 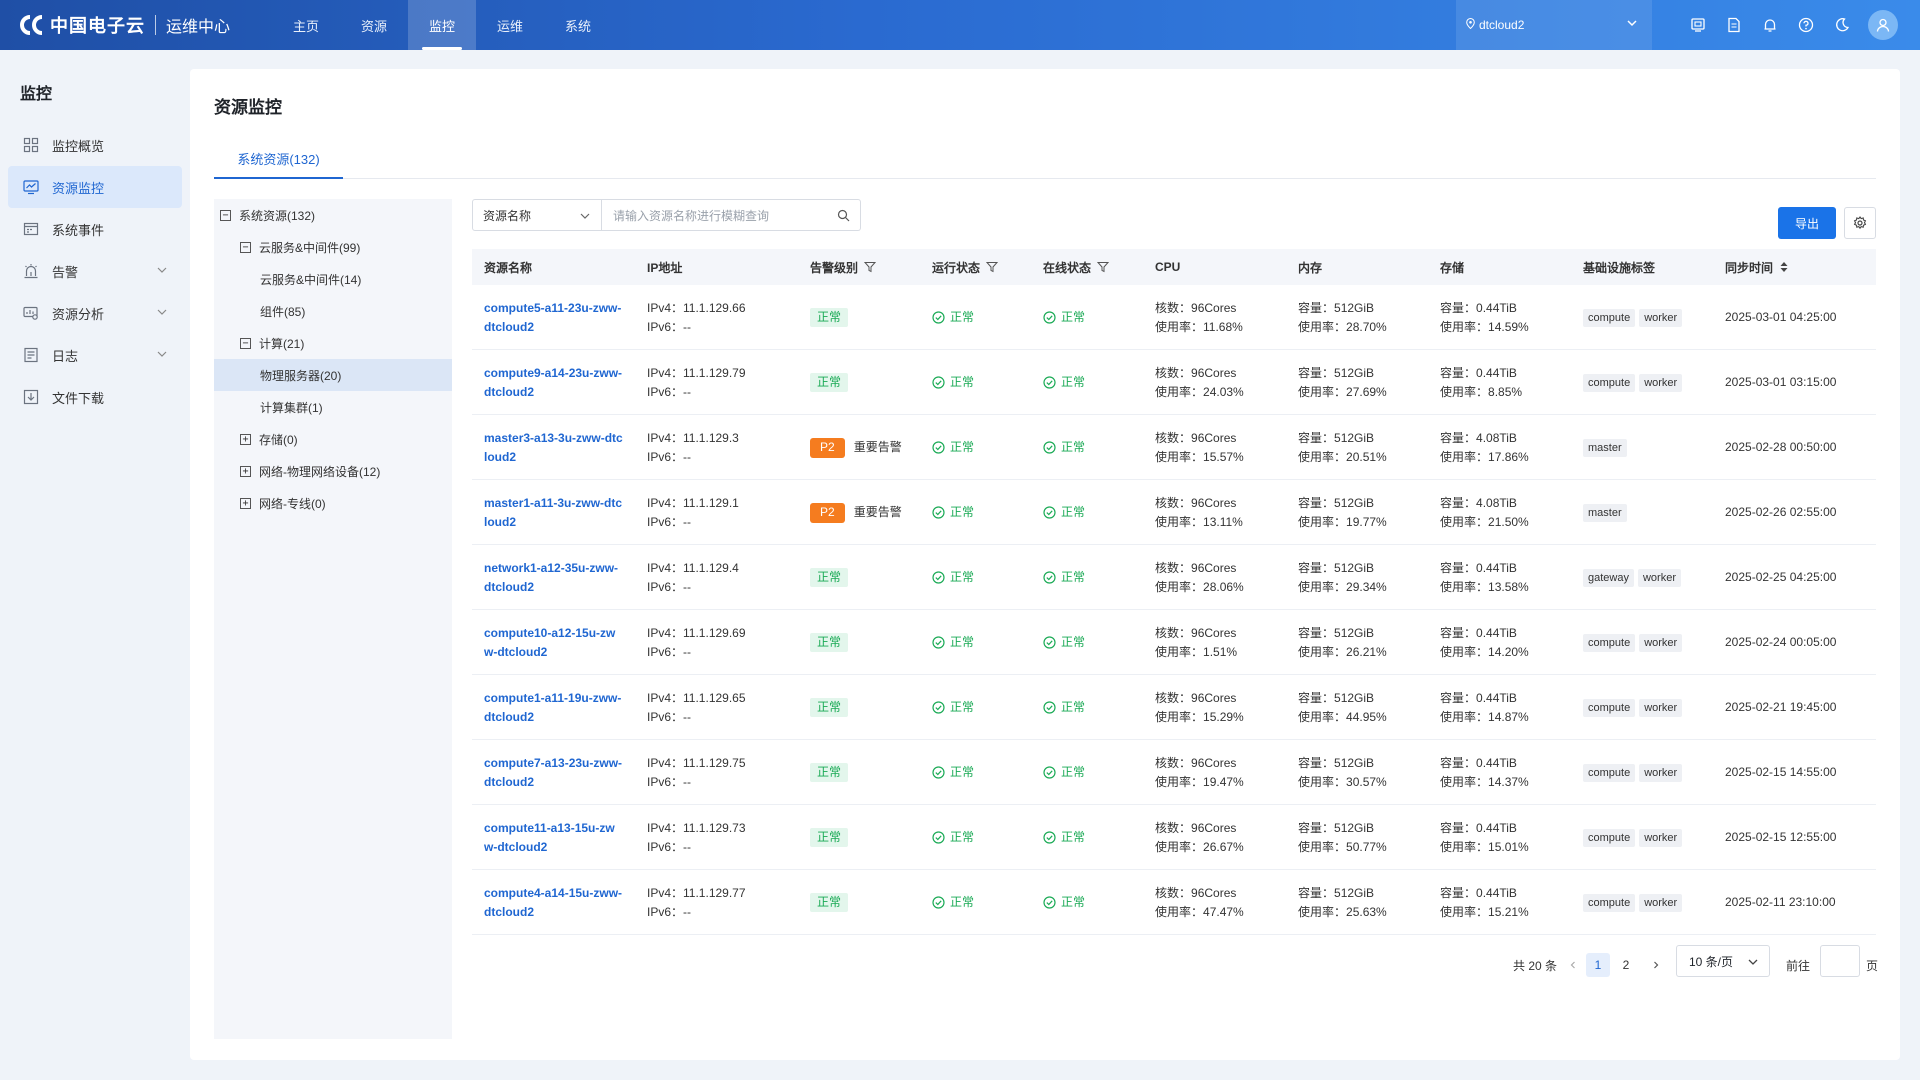 I want to click on ip-cell: IPv4：11.1.129.73 IPv6：--, so click(x=696, y=837).